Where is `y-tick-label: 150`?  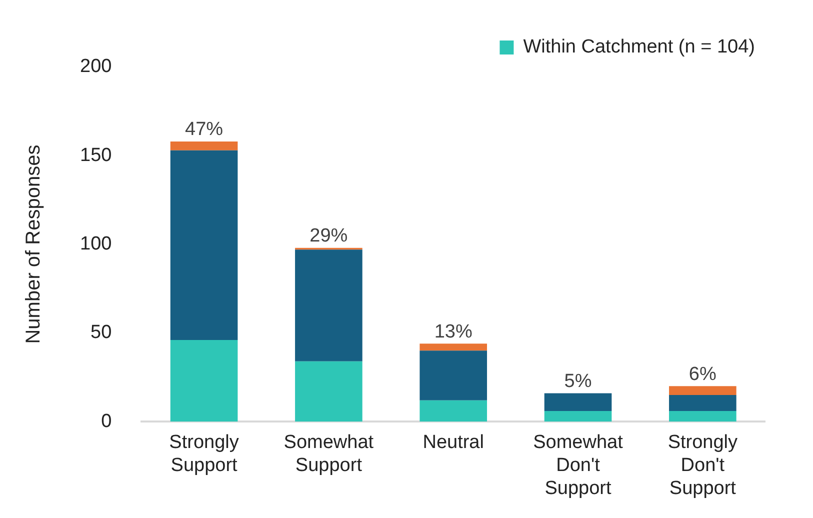
y-tick-label: 150 is located at coordinates (96, 155).